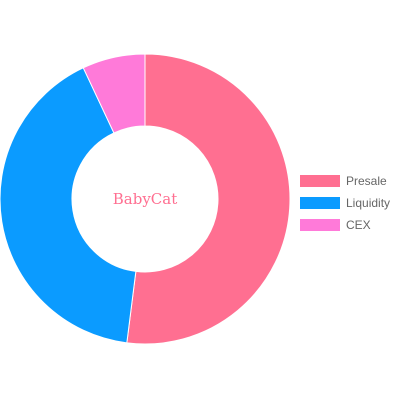 This screenshot has width=400, height=400. Describe the element at coordinates (320, 181) in the screenshot. I see `legend-swatch-presale` at that location.